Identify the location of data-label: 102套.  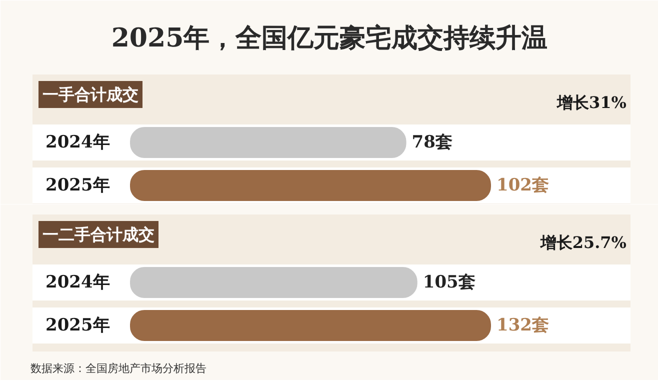
(522, 186).